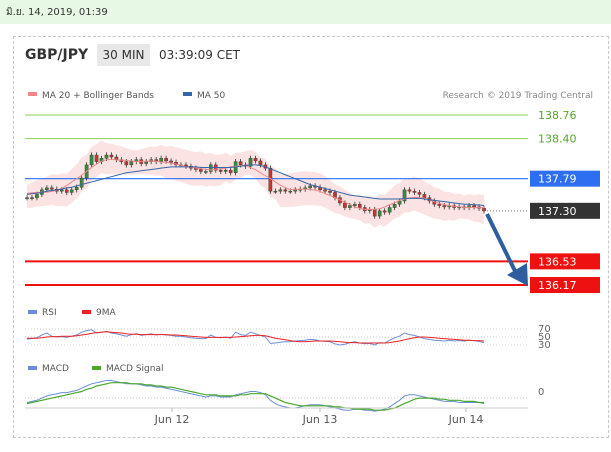  I want to click on forecast-arrow-head, so click(517, 274).